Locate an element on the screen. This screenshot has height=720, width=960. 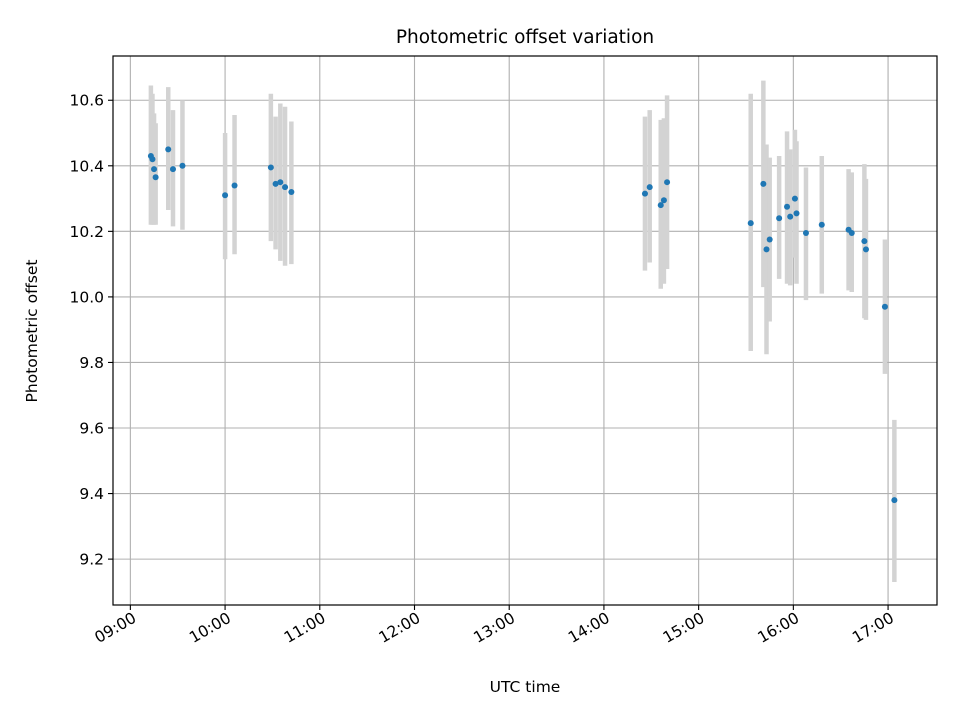
y-tick-label: 9.4 is located at coordinates (91, 494).